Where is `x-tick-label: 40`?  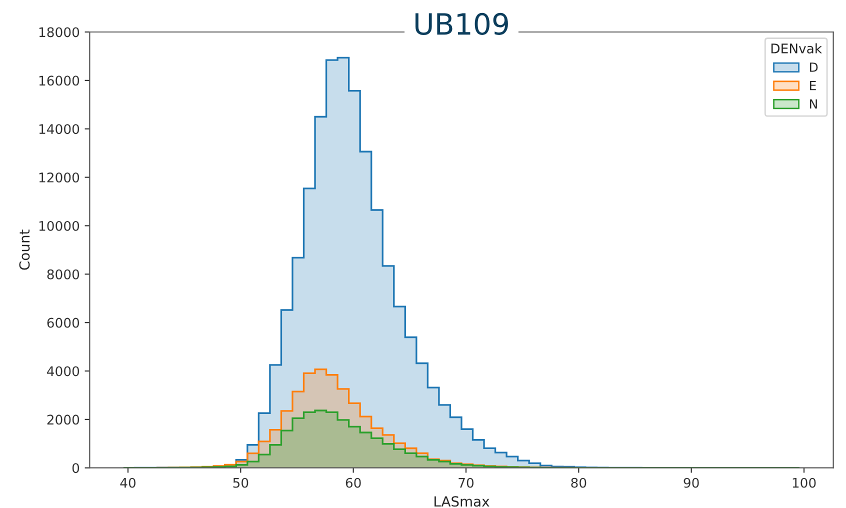 x-tick-label: 40 is located at coordinates (128, 483).